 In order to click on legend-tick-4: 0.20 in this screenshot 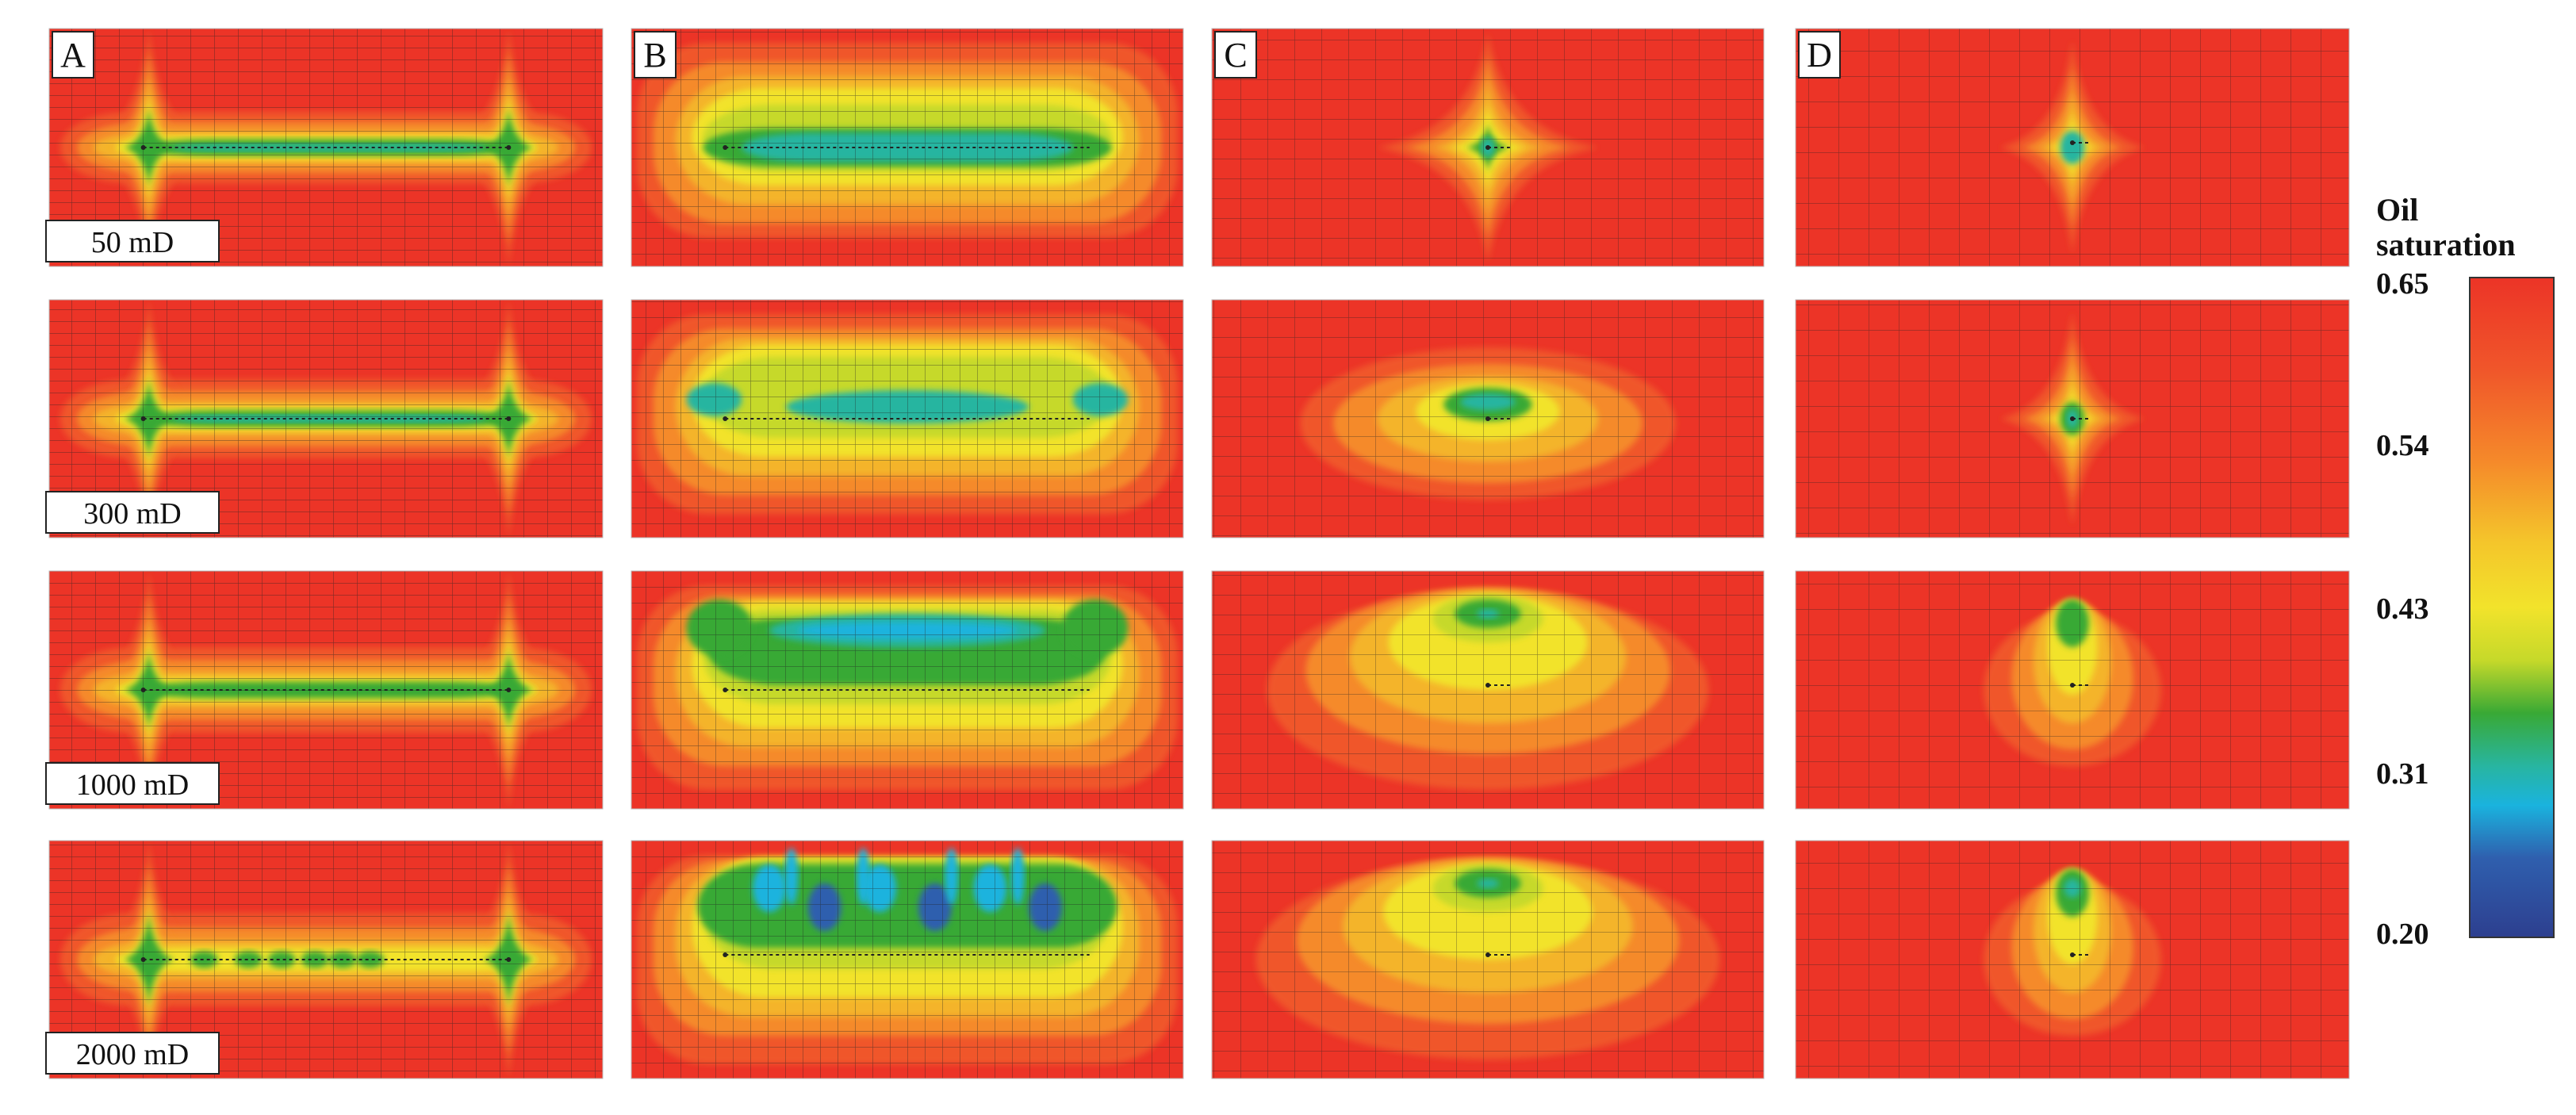, I will do `click(2402, 934)`.